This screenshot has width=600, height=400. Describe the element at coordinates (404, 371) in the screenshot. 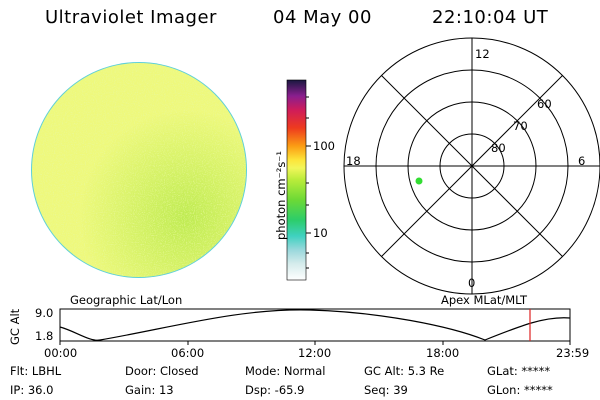

I see `gc-alt-info: GC Alt: 5.3 Re` at that location.